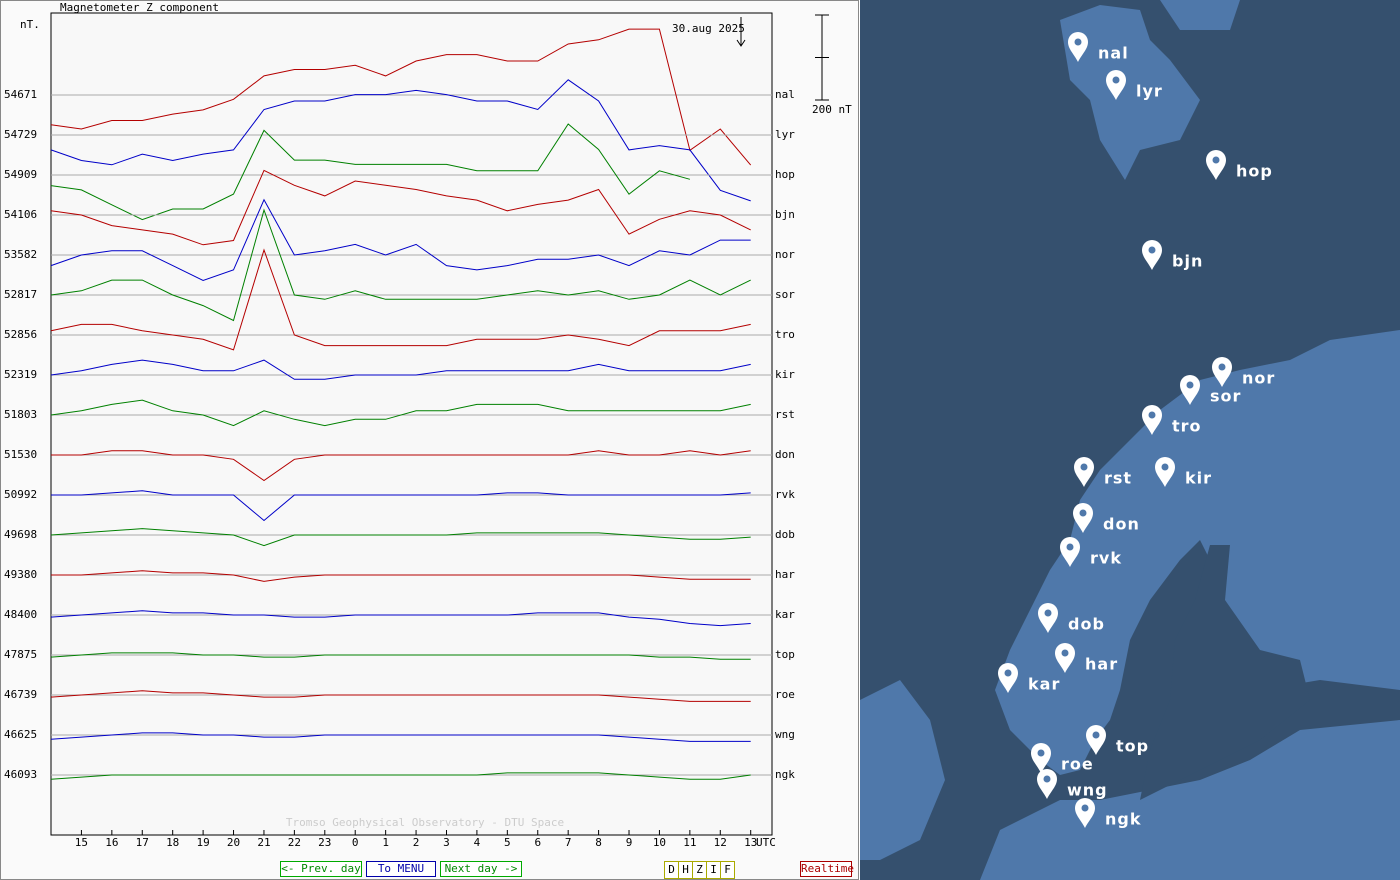  Describe the element at coordinates (1086, 624) in the screenshot. I see `station-name: dob` at that location.